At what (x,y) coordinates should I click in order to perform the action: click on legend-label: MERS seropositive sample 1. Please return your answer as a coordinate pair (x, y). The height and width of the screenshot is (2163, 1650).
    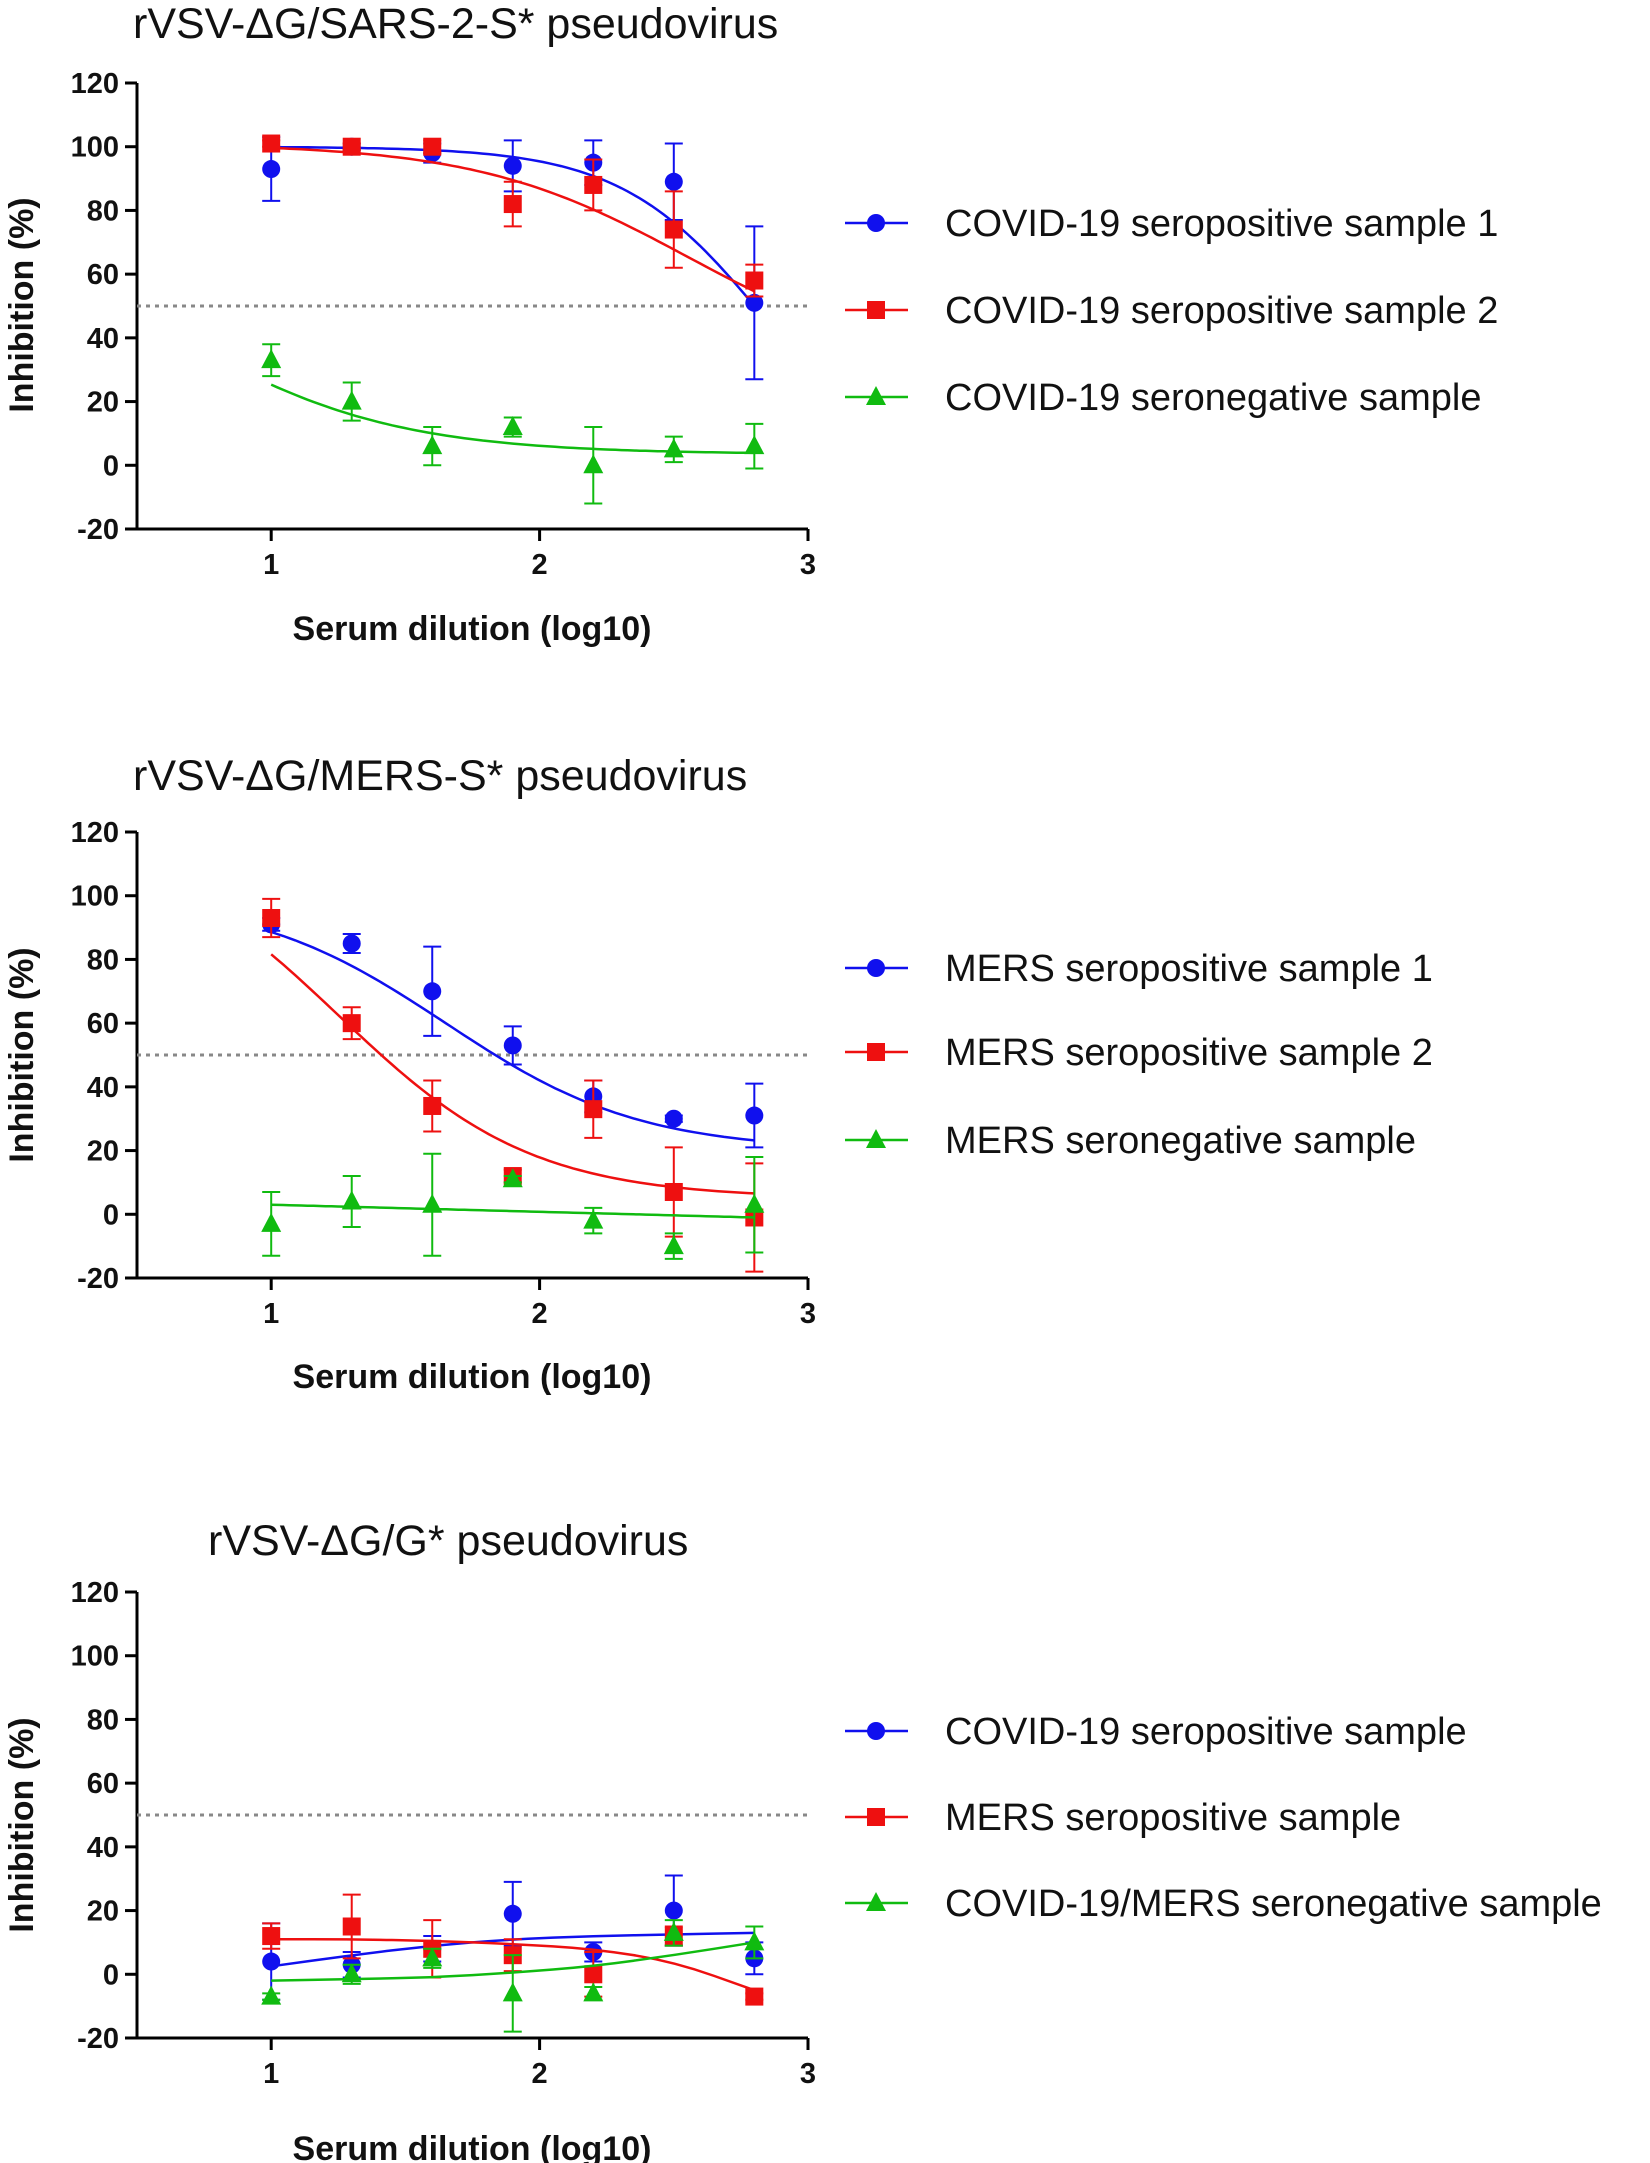
    Looking at the image, I should click on (1189, 969).